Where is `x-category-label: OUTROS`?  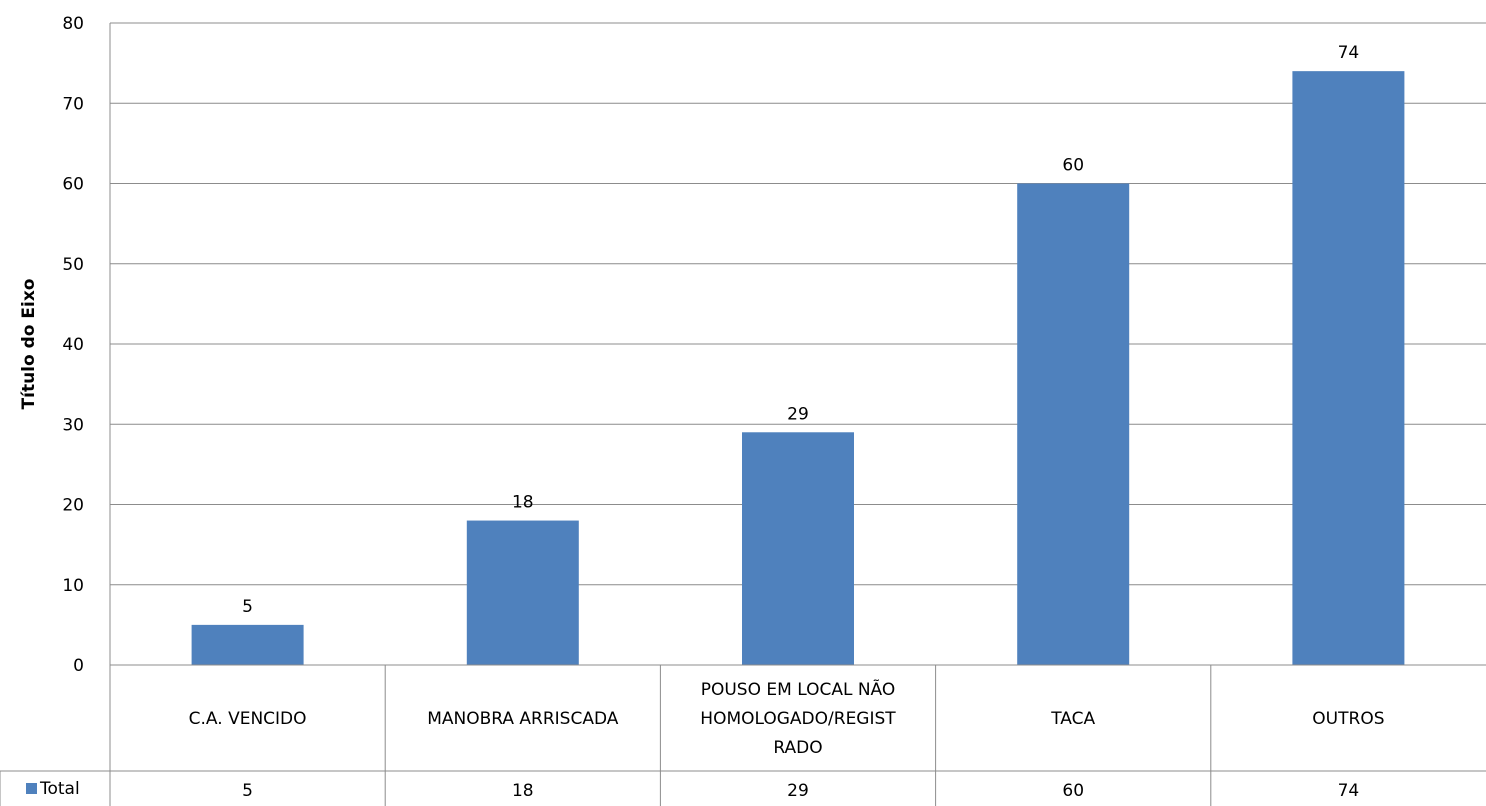
x-category-label: OUTROS is located at coordinates (1348, 719).